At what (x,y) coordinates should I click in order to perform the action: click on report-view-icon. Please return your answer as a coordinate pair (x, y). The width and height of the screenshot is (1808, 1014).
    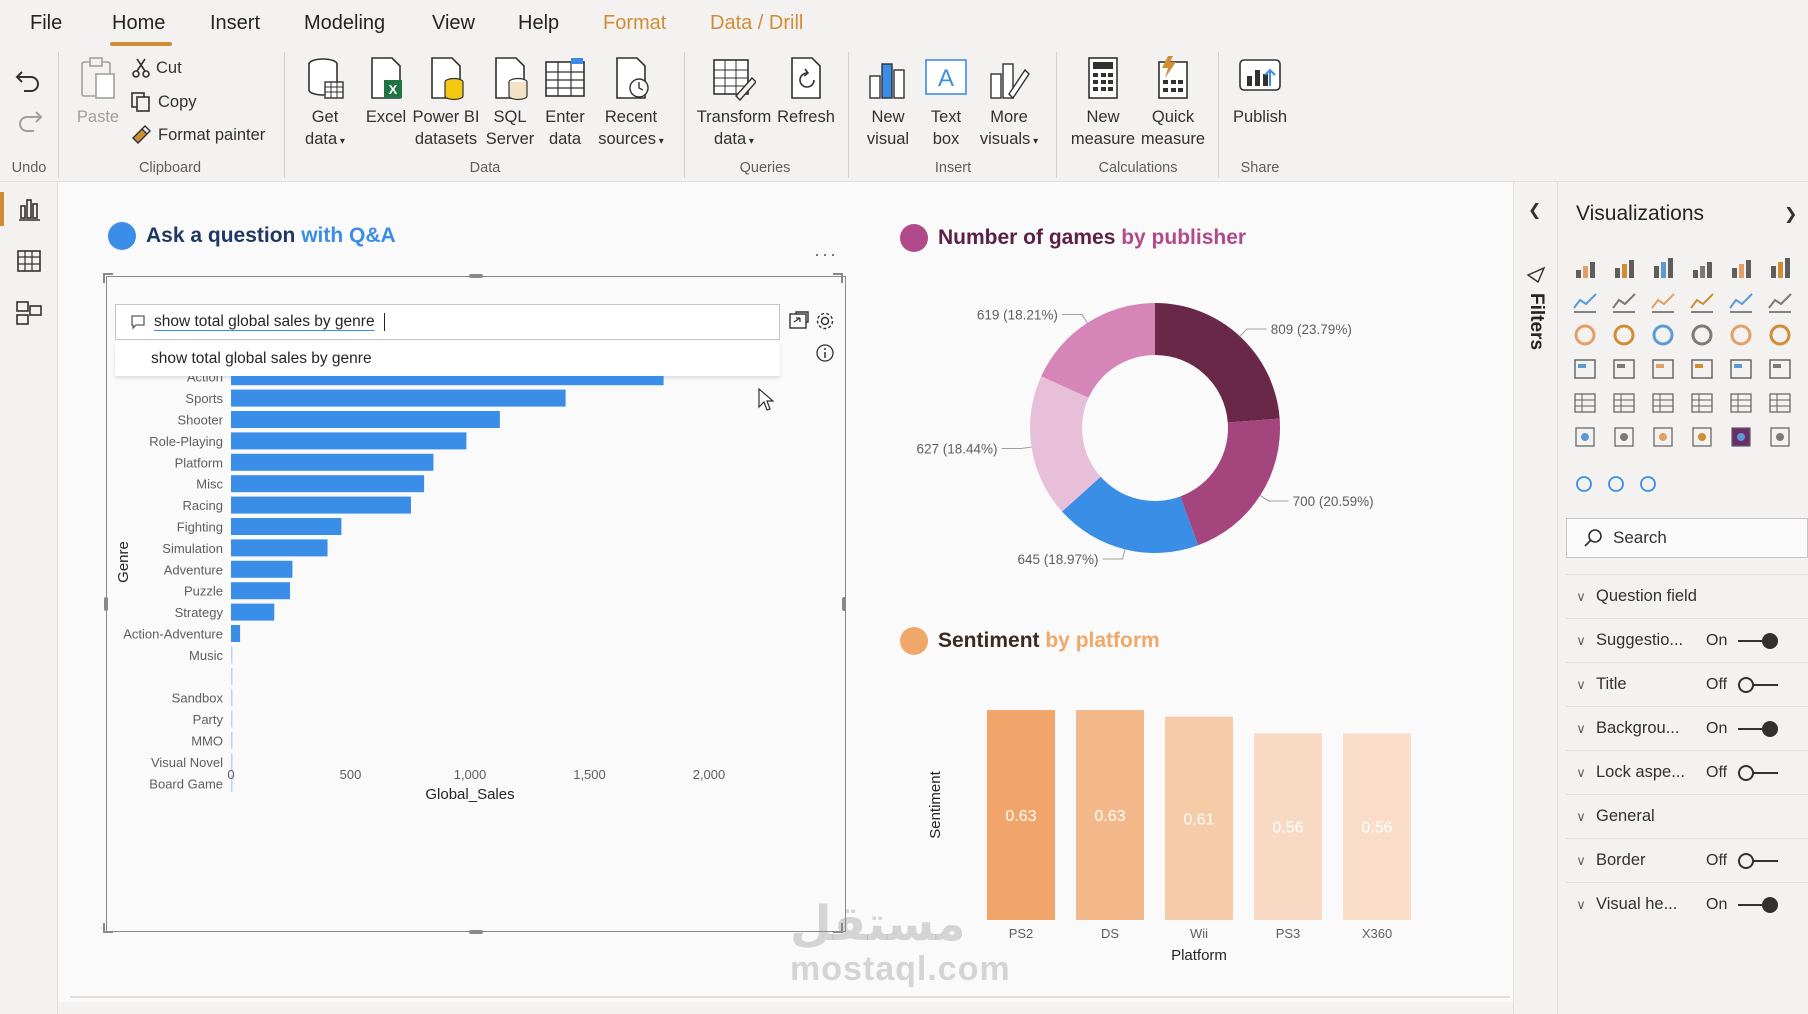
    Looking at the image, I should click on (29, 209).